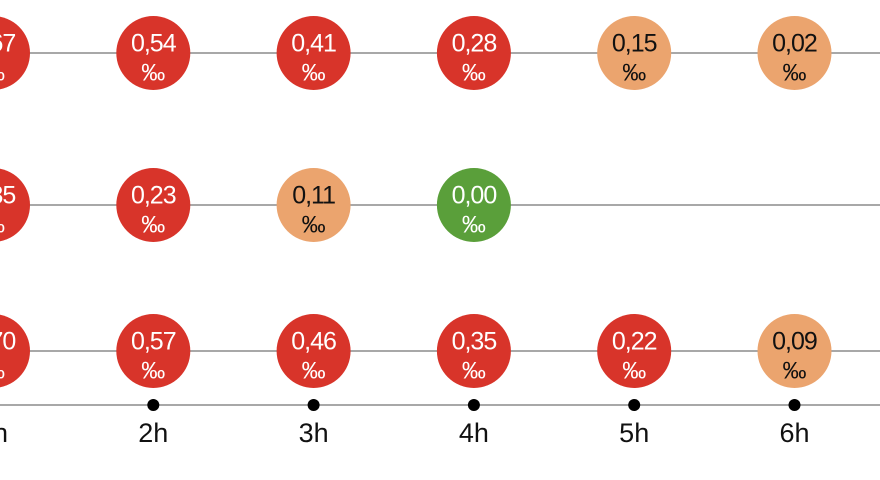 Image resolution: width=880 pixels, height=480 pixels. What do you see at coordinates (313, 342) in the screenshot?
I see `value-label: 0,46` at bounding box center [313, 342].